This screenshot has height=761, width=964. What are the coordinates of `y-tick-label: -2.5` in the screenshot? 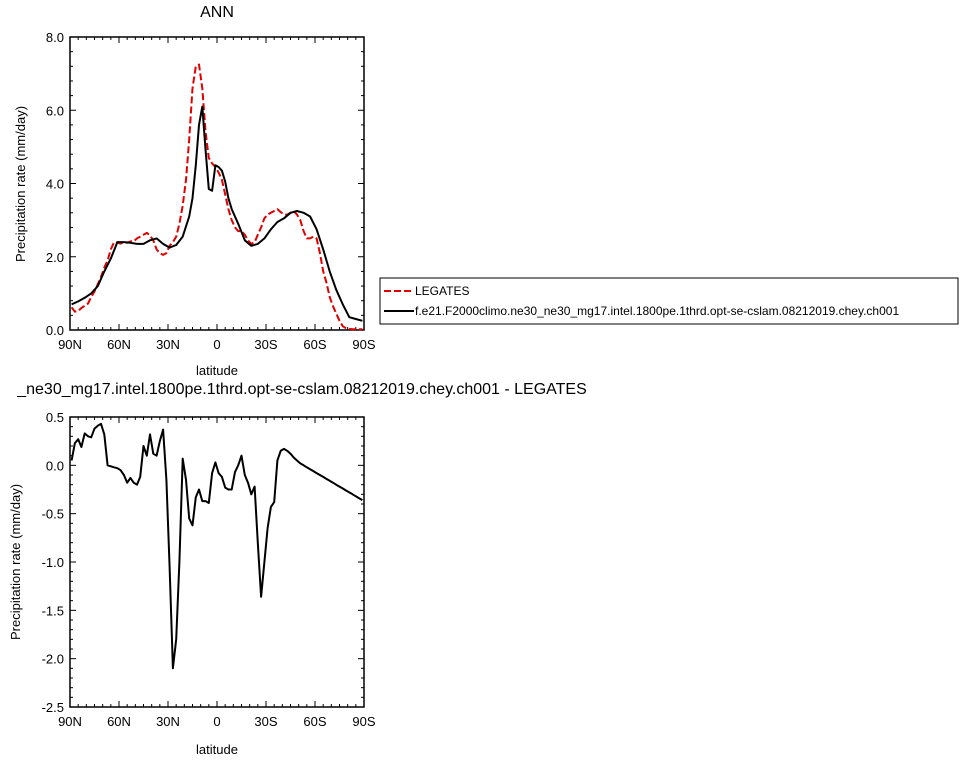 It's located at (53, 707).